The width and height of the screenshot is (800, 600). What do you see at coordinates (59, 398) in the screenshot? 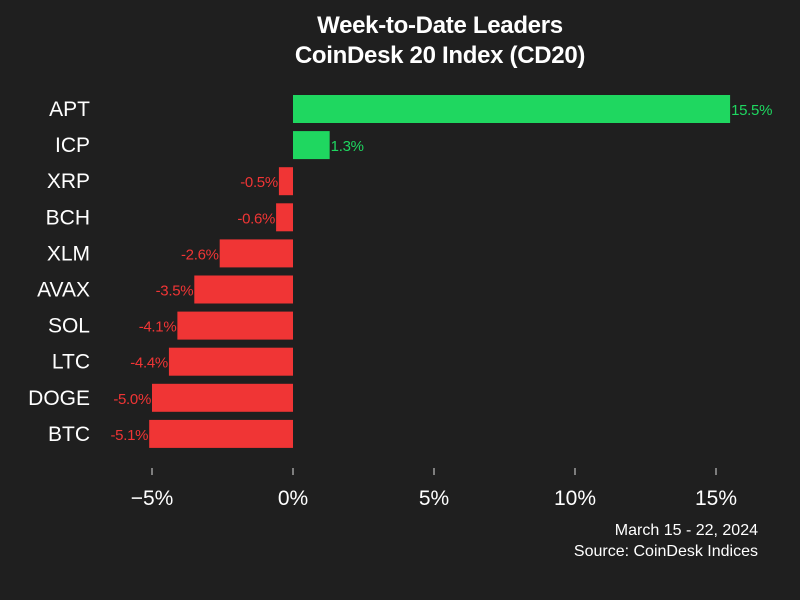
I see `category-label: DOGE` at bounding box center [59, 398].